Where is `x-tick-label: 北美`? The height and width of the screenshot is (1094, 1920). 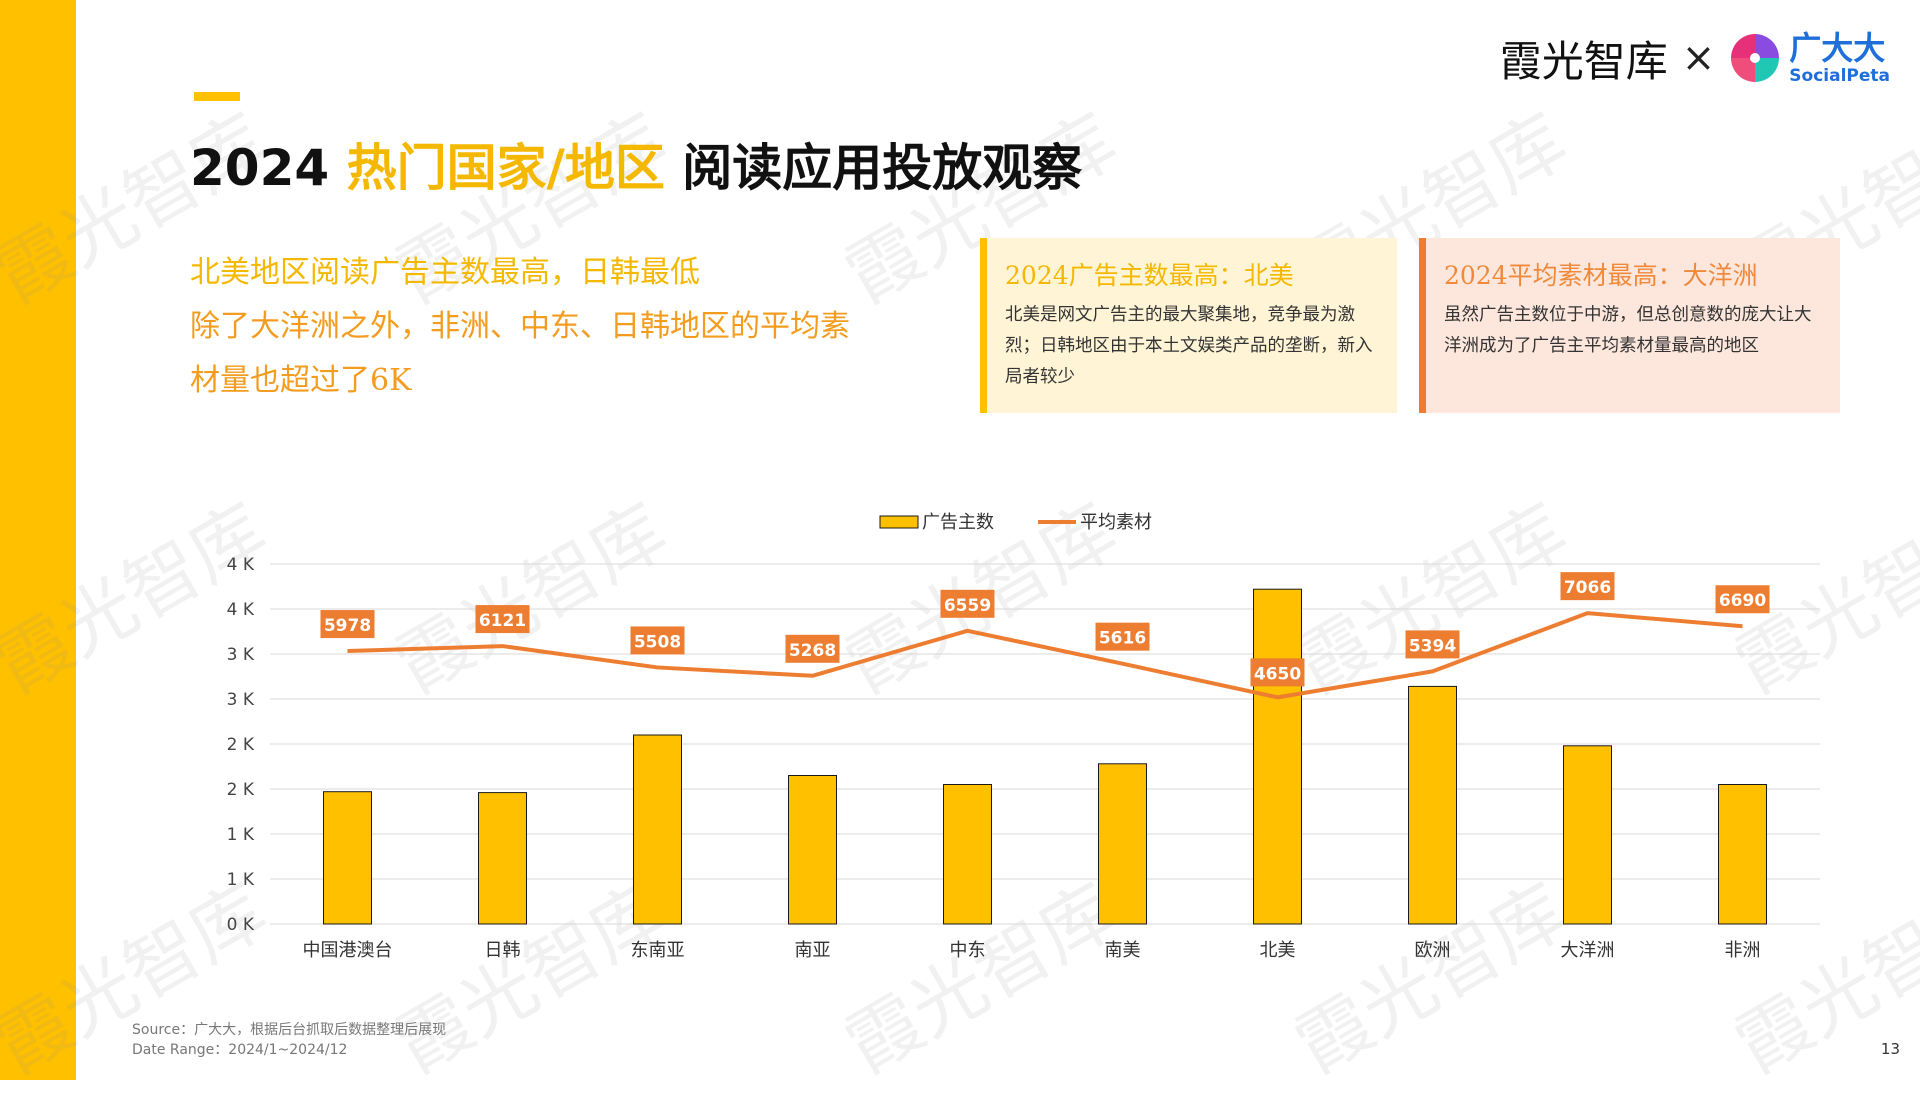
x-tick-label: 北美 is located at coordinates (1278, 950).